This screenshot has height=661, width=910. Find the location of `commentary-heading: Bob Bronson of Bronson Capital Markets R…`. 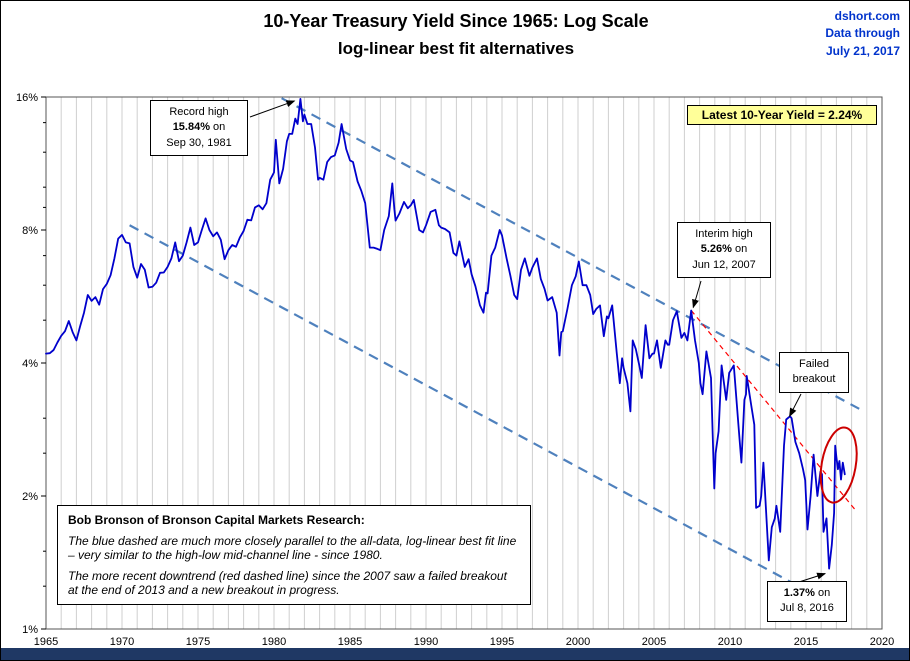

commentary-heading: Bob Bronson of Bronson Capital Markets R… is located at coordinates (216, 520).